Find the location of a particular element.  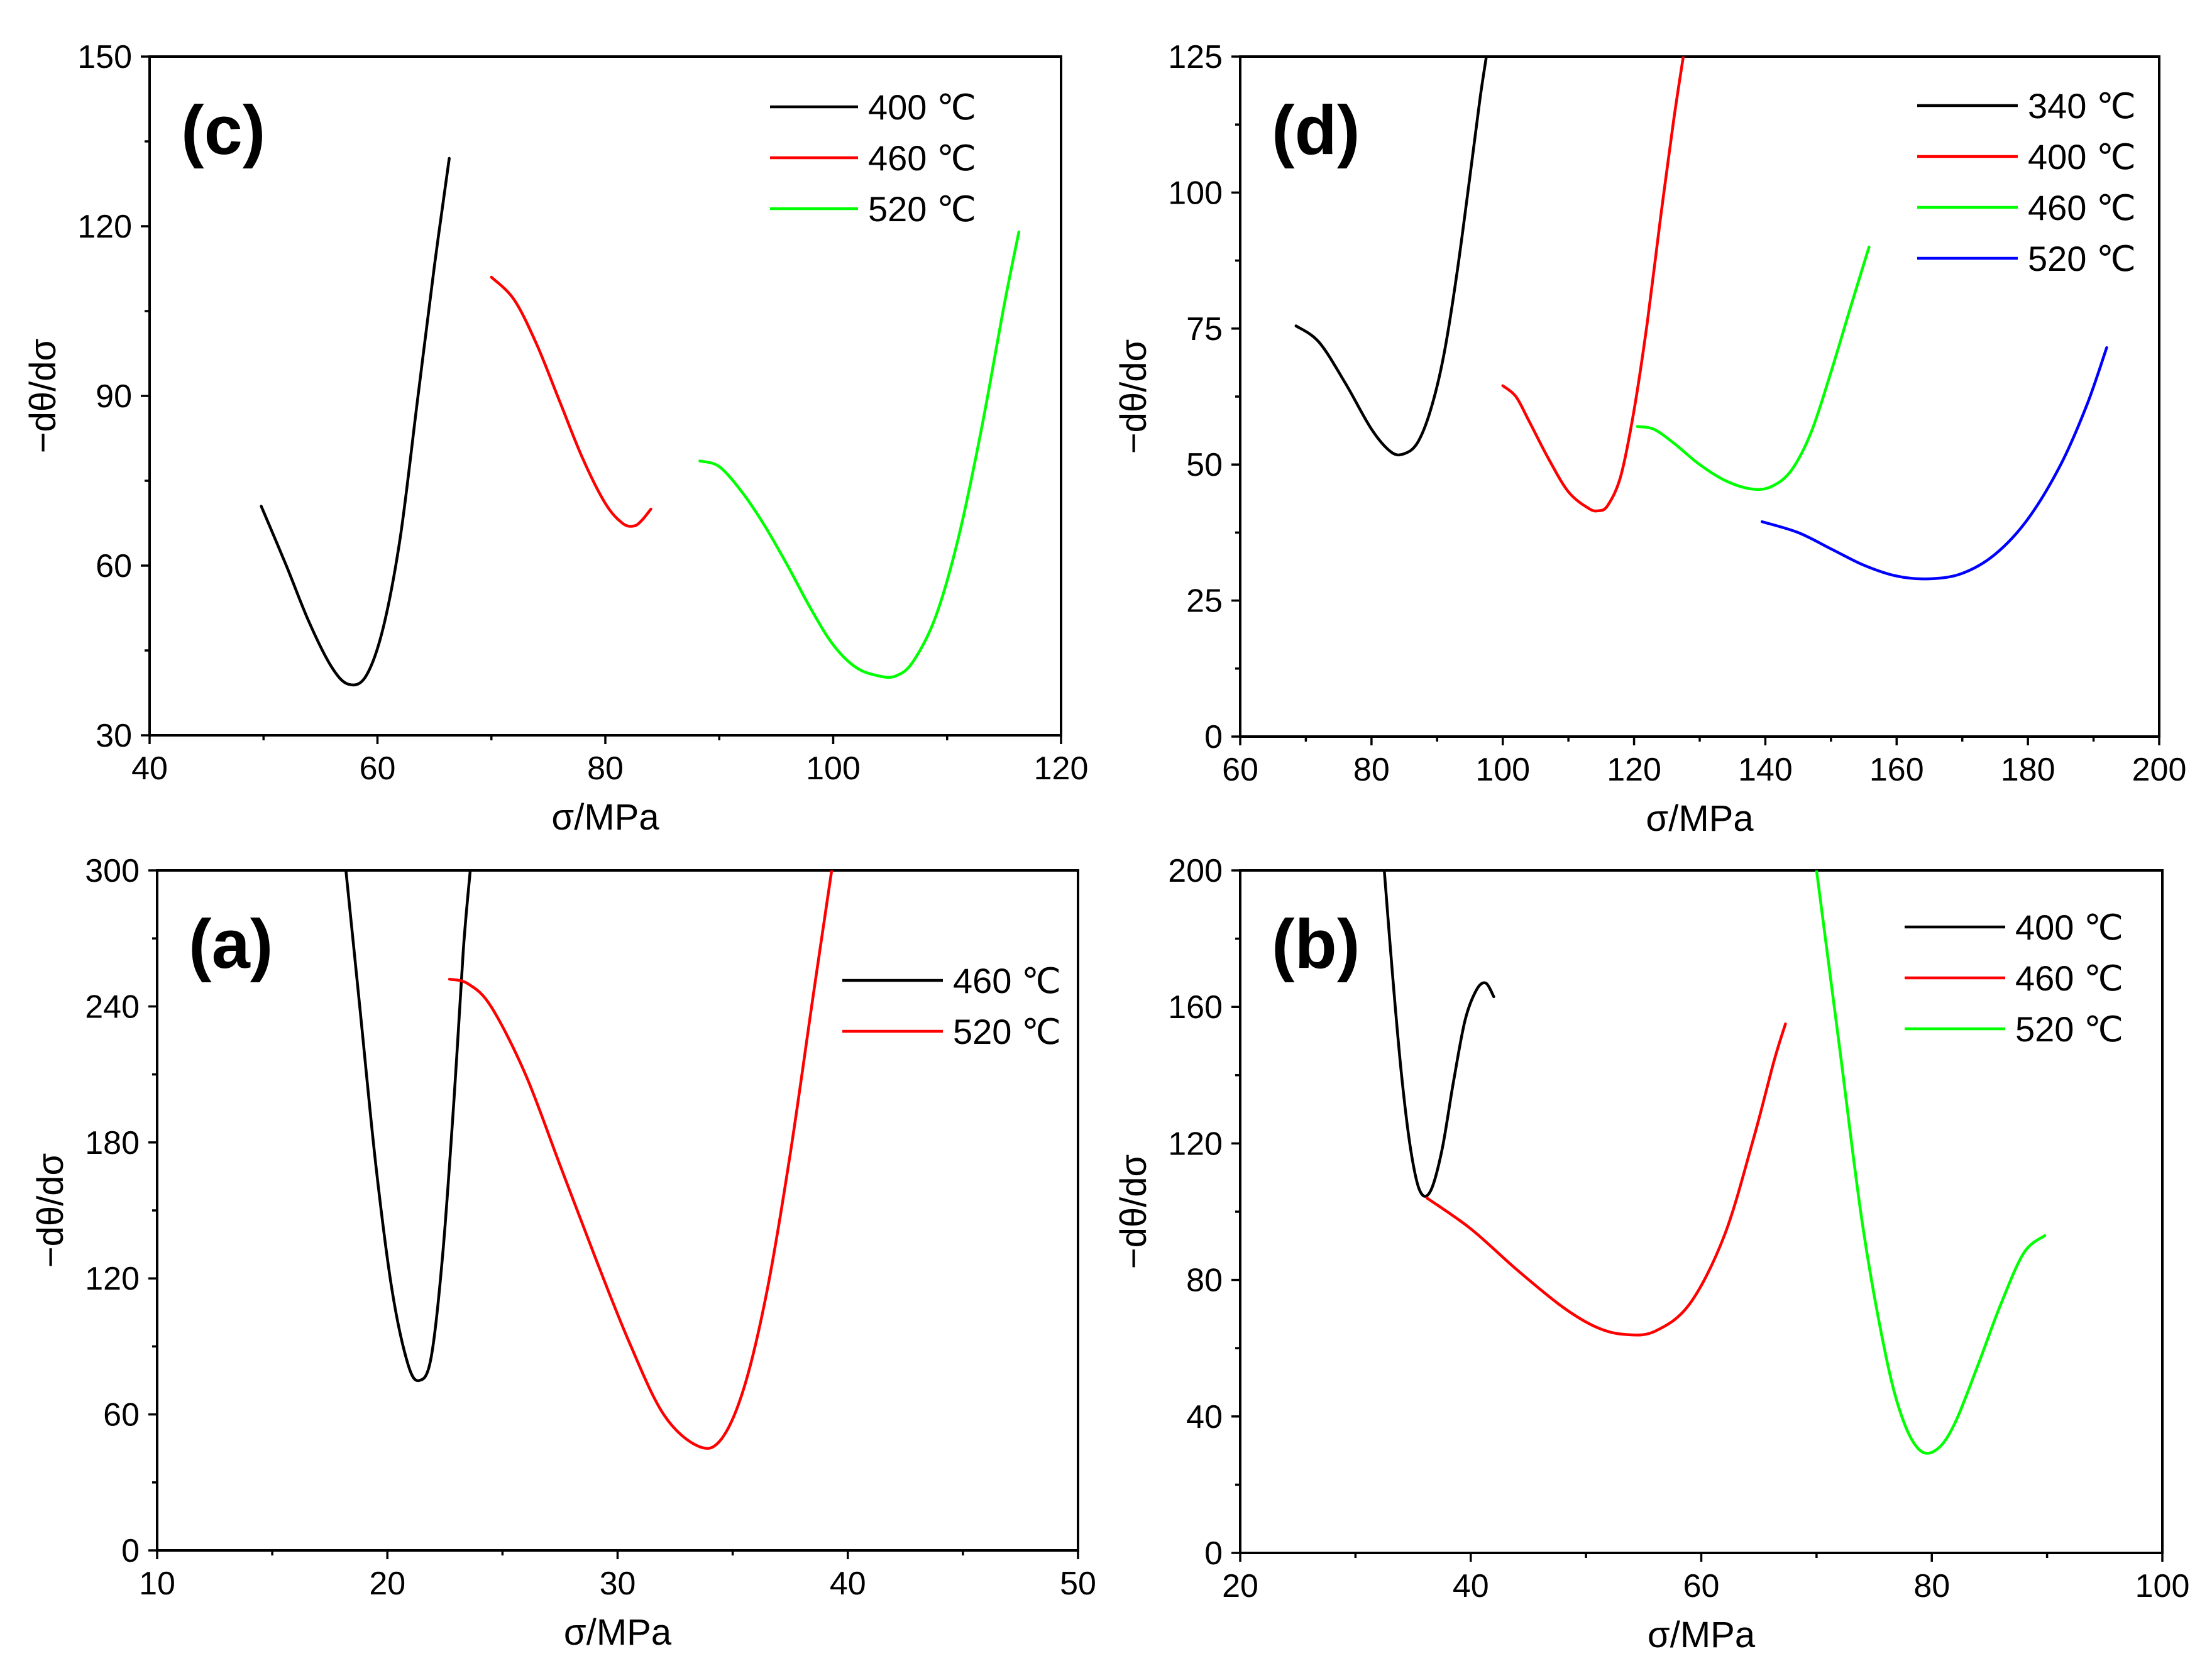

panel-b-x-axis-title: σ/MPa is located at coordinates (1702, 1635).